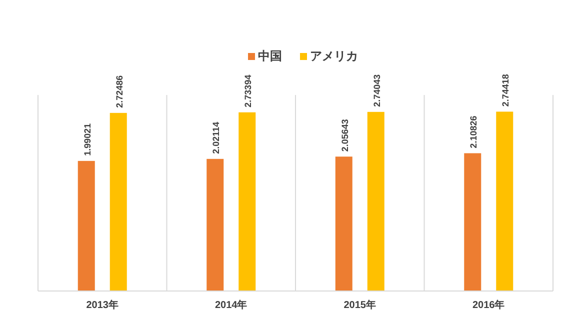  What do you see at coordinates (248, 91) in the screenshot?
I see `data-label: 2.73394` at bounding box center [248, 91].